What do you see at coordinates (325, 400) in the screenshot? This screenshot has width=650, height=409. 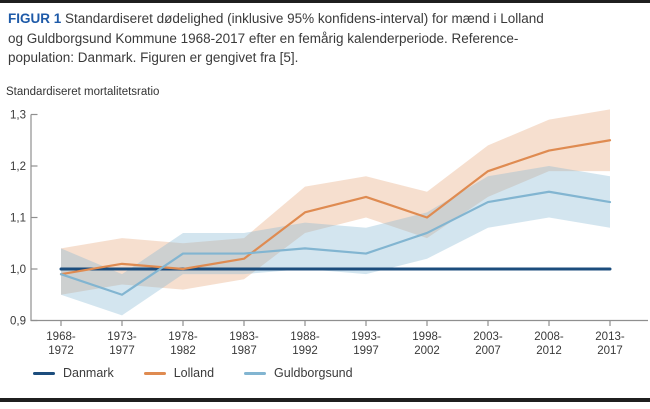 I see `bottom-rule` at bounding box center [325, 400].